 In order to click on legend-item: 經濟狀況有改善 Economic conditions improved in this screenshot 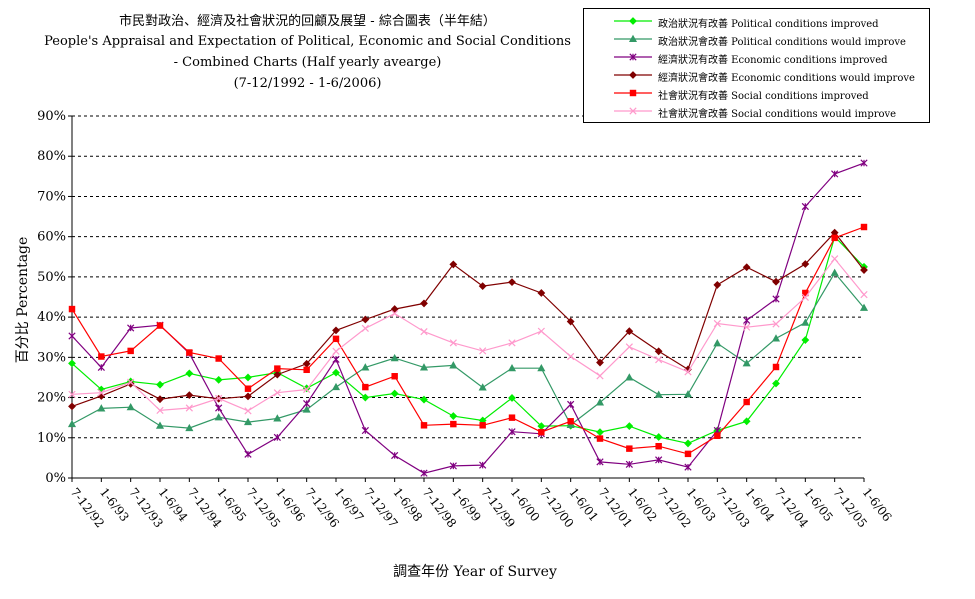, I will do `click(756, 57)`.